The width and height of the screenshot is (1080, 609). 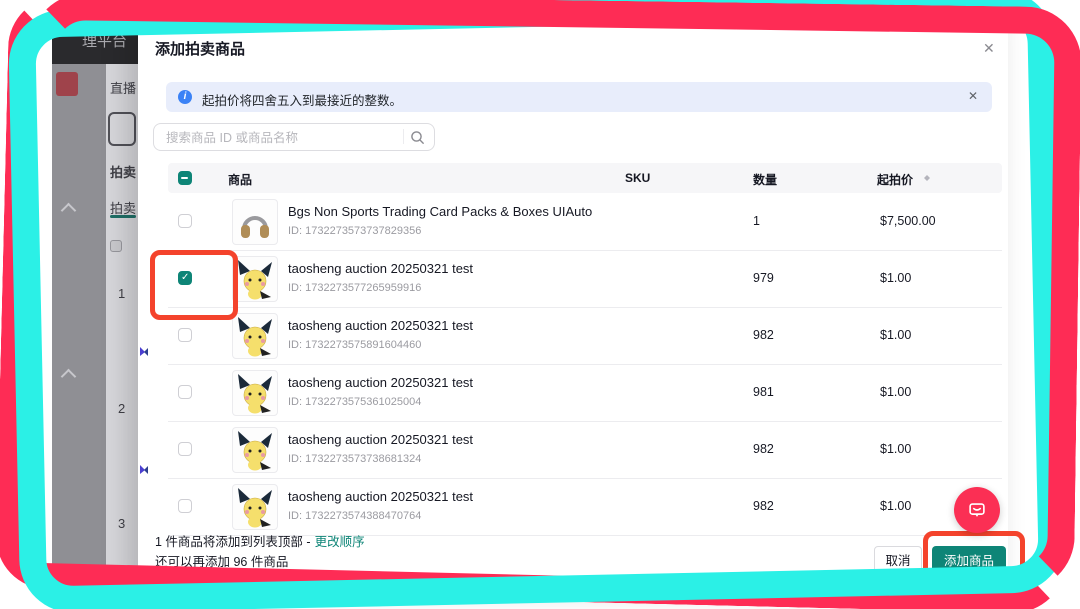 What do you see at coordinates (122, 129) in the screenshot?
I see `background-thumbnail` at bounding box center [122, 129].